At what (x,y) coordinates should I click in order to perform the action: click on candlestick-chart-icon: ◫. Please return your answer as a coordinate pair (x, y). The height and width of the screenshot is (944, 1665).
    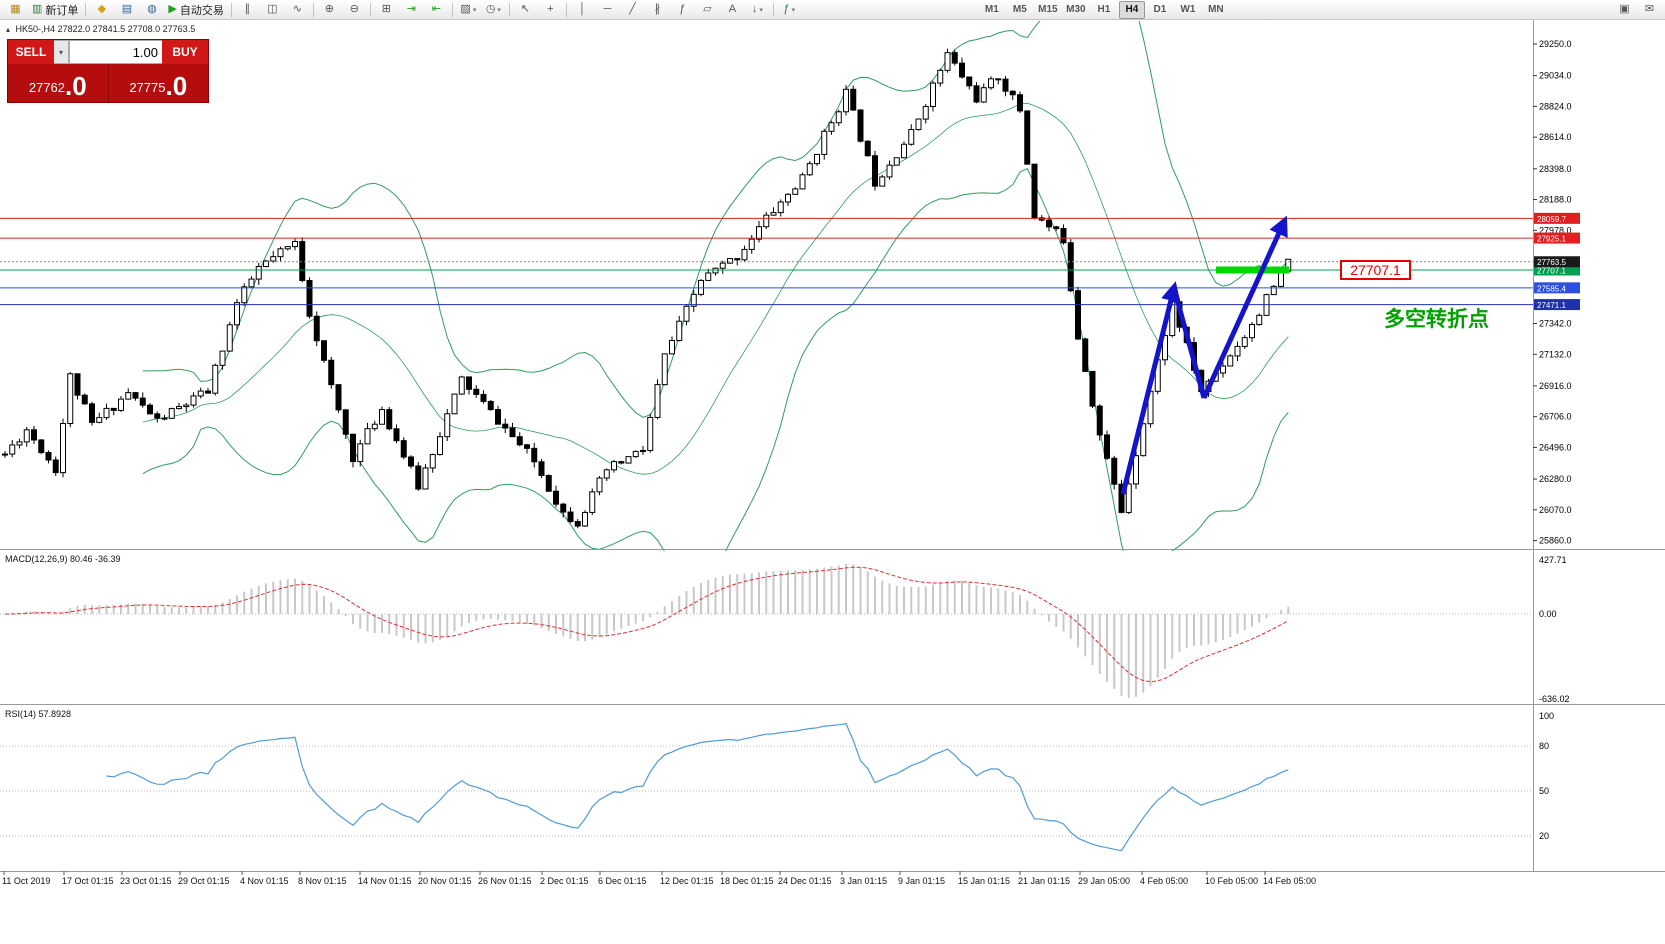
    Looking at the image, I should click on (272, 9).